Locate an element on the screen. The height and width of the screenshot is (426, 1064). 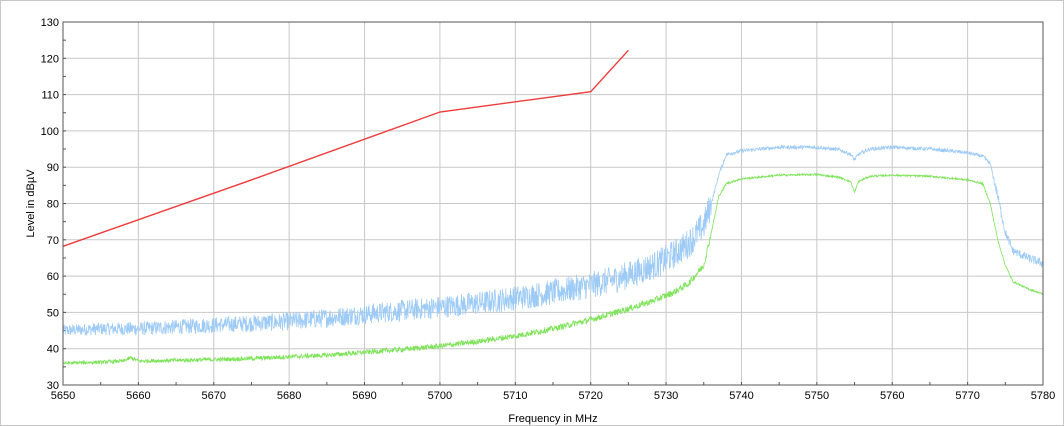
y-tick-label: 120 is located at coordinates (50, 59).